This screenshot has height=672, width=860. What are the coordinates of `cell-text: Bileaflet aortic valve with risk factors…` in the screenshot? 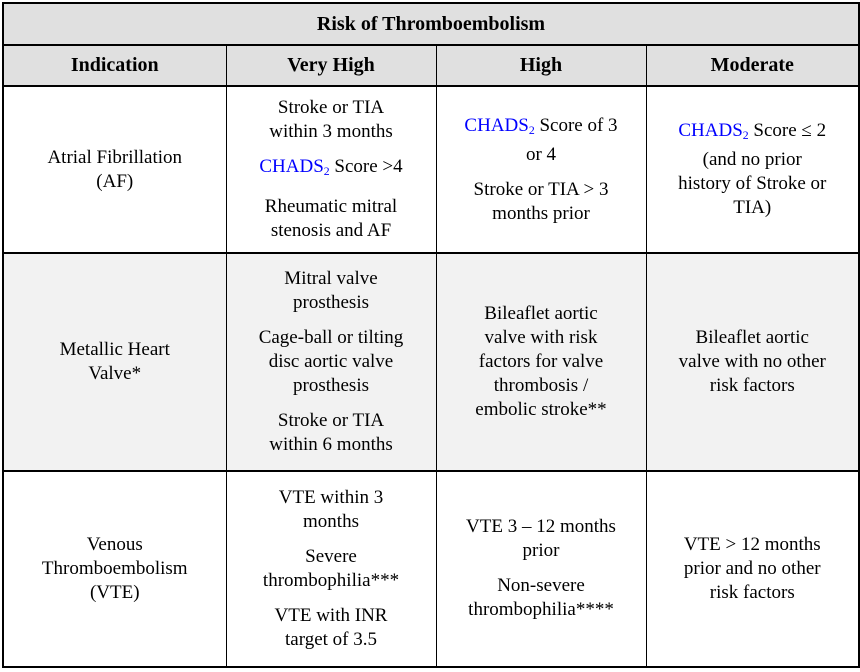 It's located at (541, 361).